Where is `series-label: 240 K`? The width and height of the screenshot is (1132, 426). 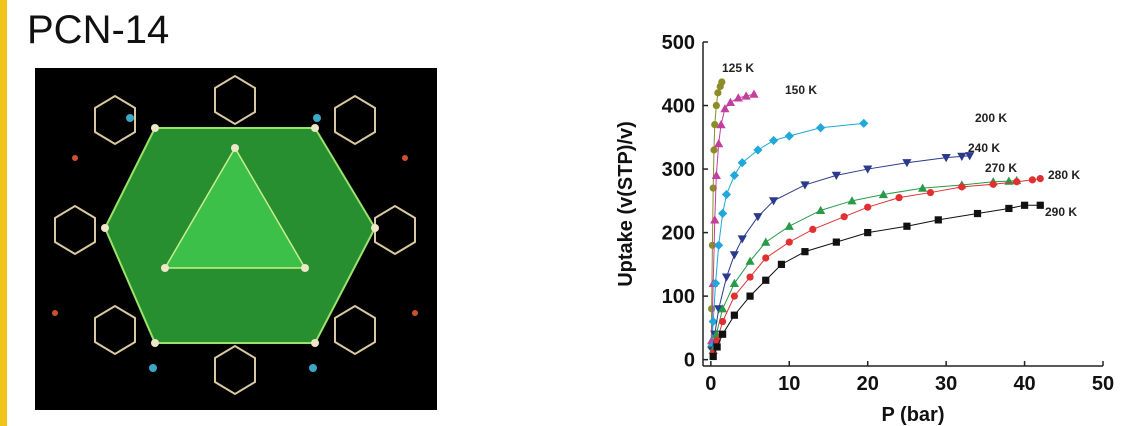 series-label: 240 K is located at coordinates (984, 148).